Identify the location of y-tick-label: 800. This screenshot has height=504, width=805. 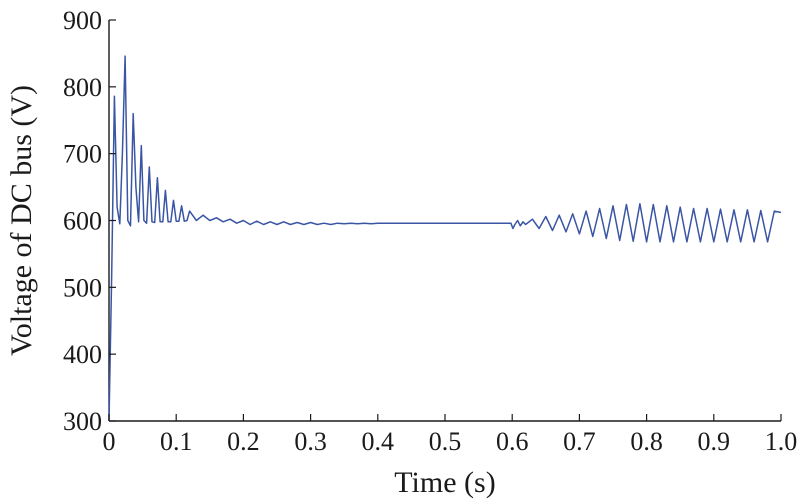
(82, 87).